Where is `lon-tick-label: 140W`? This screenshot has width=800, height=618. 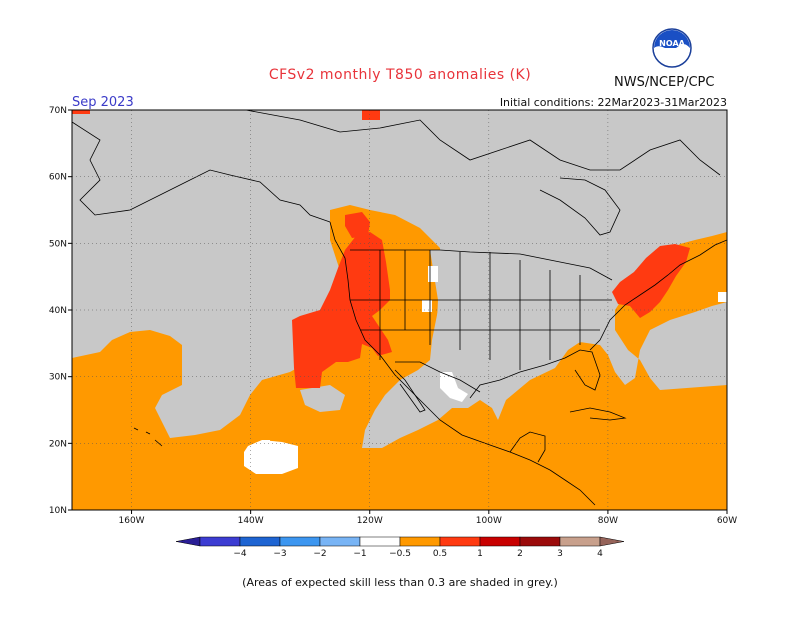
lon-tick-label: 140W is located at coordinates (251, 521).